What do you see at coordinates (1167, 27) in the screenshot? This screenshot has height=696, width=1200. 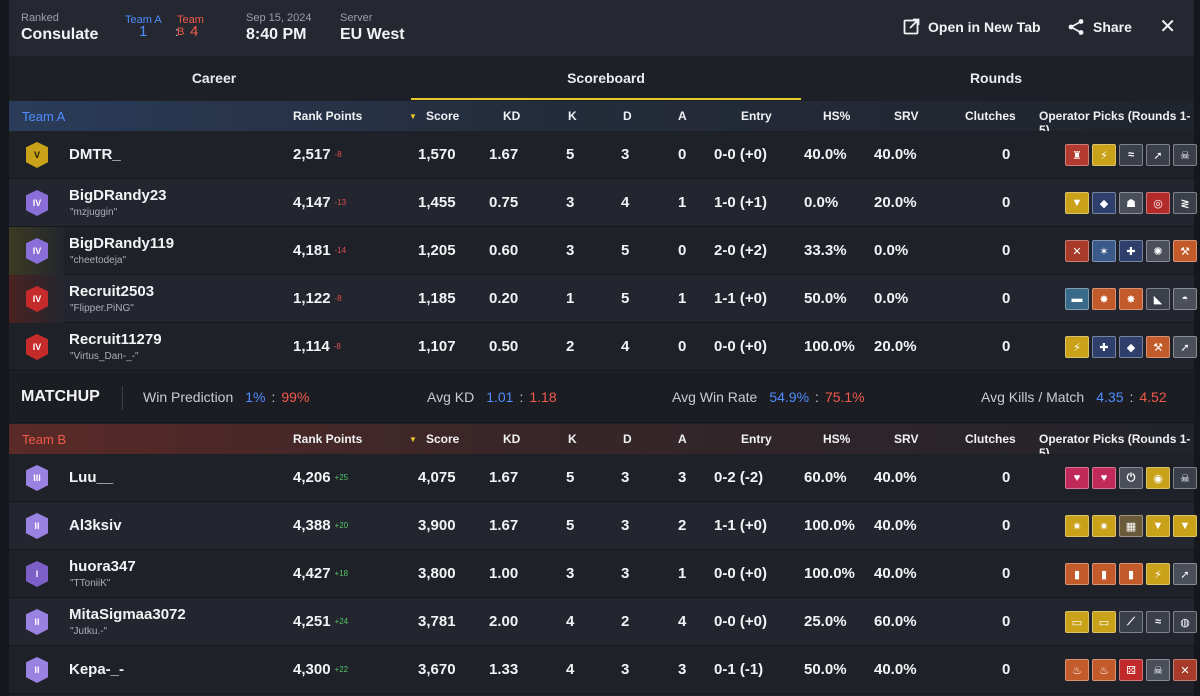 I see `close-icon: ✕` at bounding box center [1167, 27].